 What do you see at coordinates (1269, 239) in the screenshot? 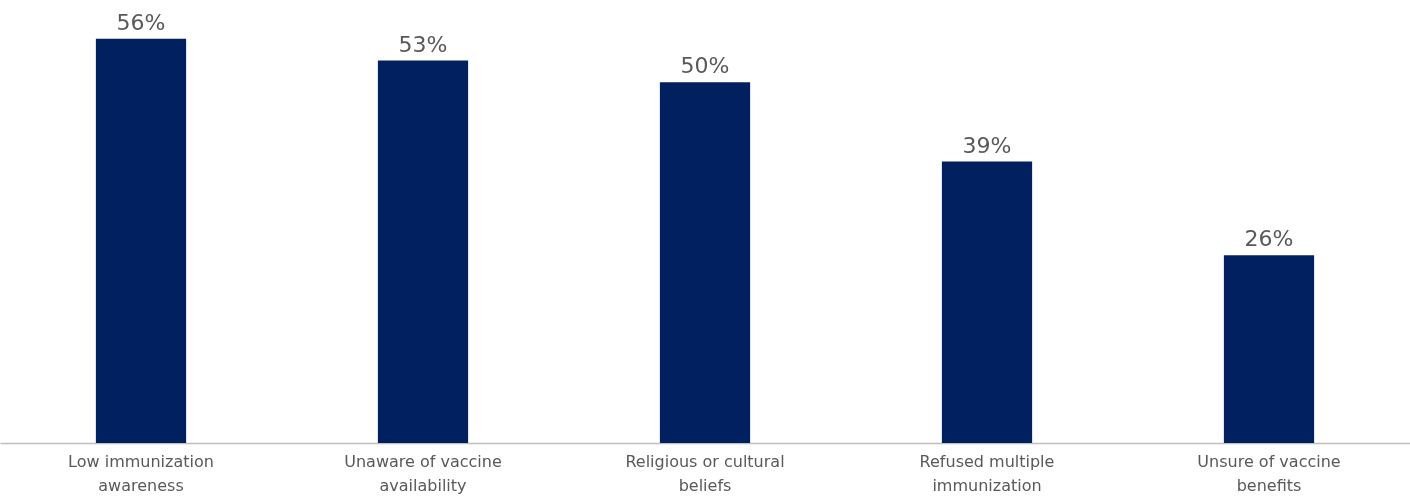
I see `data-label: 26%` at bounding box center [1269, 239].